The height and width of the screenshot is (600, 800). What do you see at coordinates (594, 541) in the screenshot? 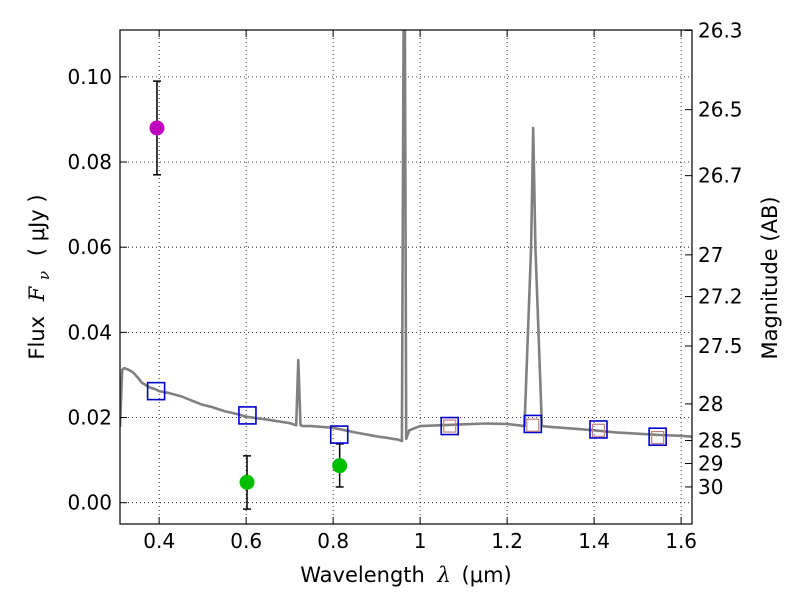
I see `x-tick-label: 1.4` at bounding box center [594, 541].